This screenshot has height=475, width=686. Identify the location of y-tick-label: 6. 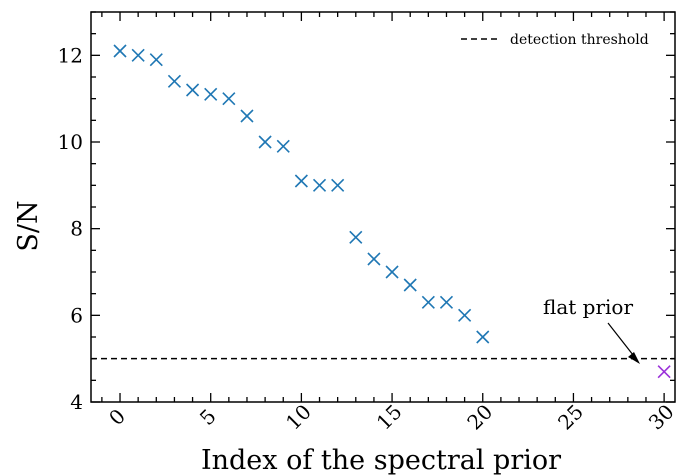
(76, 315).